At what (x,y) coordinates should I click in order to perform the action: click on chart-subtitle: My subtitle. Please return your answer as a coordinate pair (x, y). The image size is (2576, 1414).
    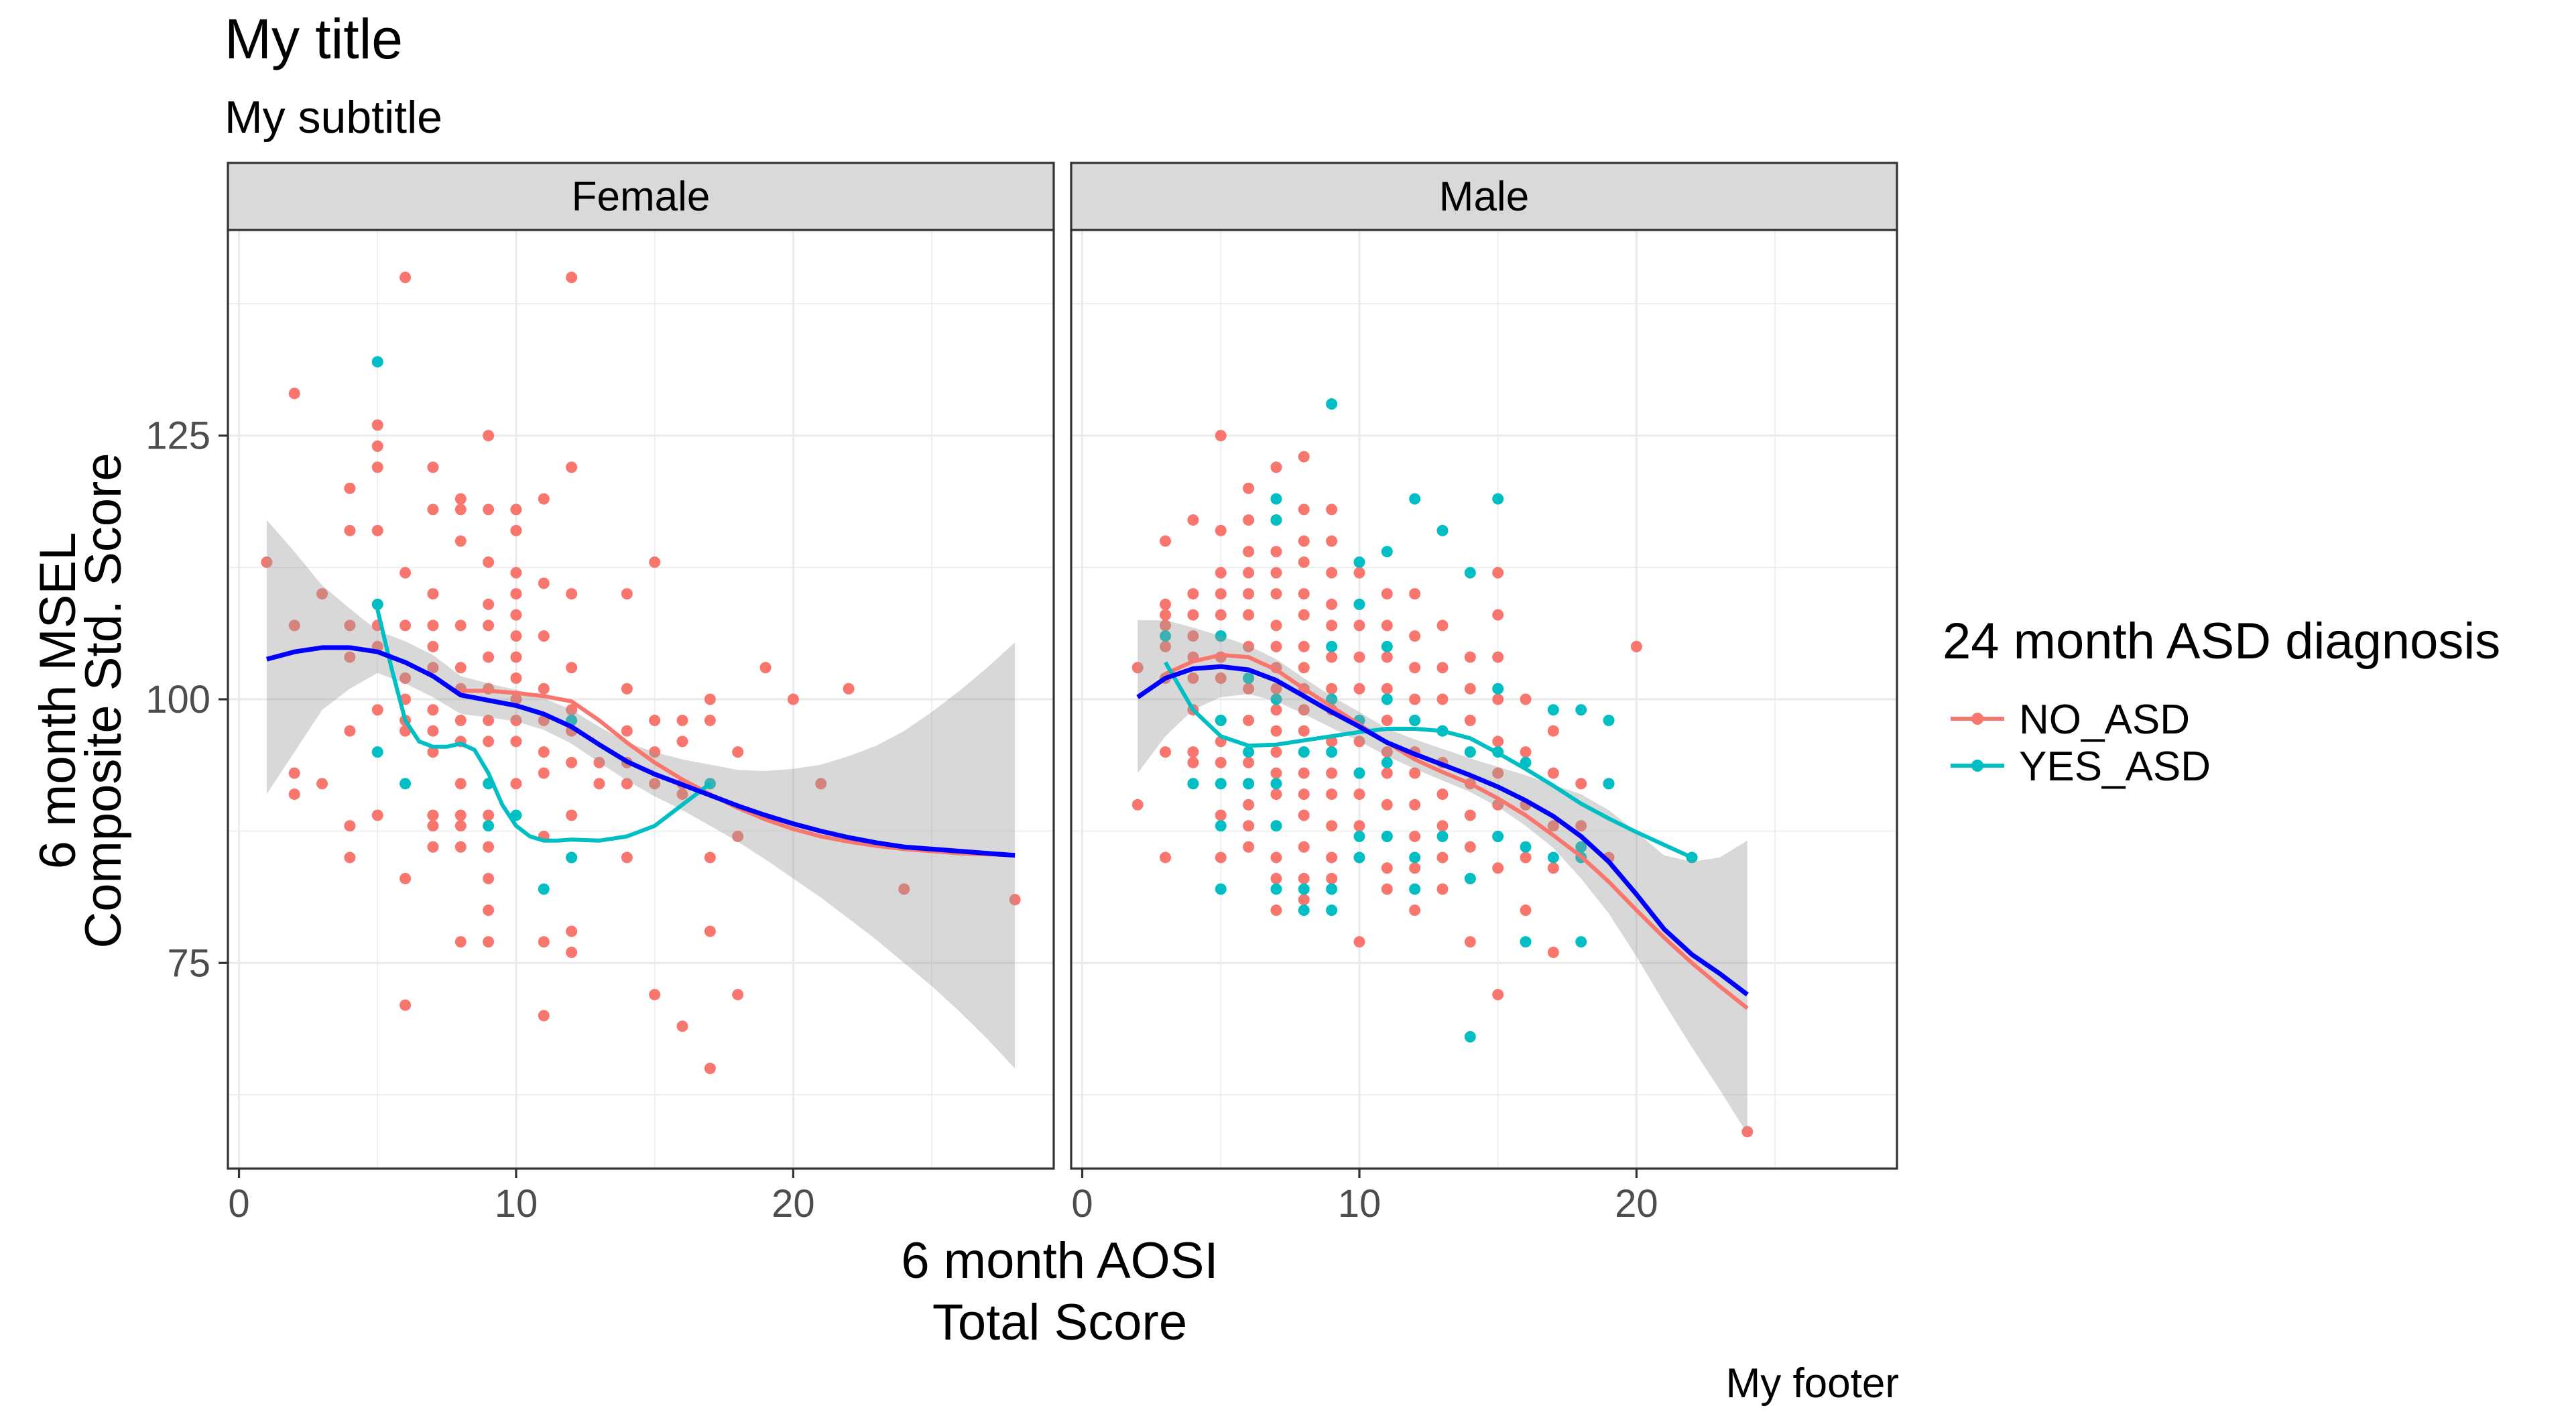
    Looking at the image, I should click on (333, 118).